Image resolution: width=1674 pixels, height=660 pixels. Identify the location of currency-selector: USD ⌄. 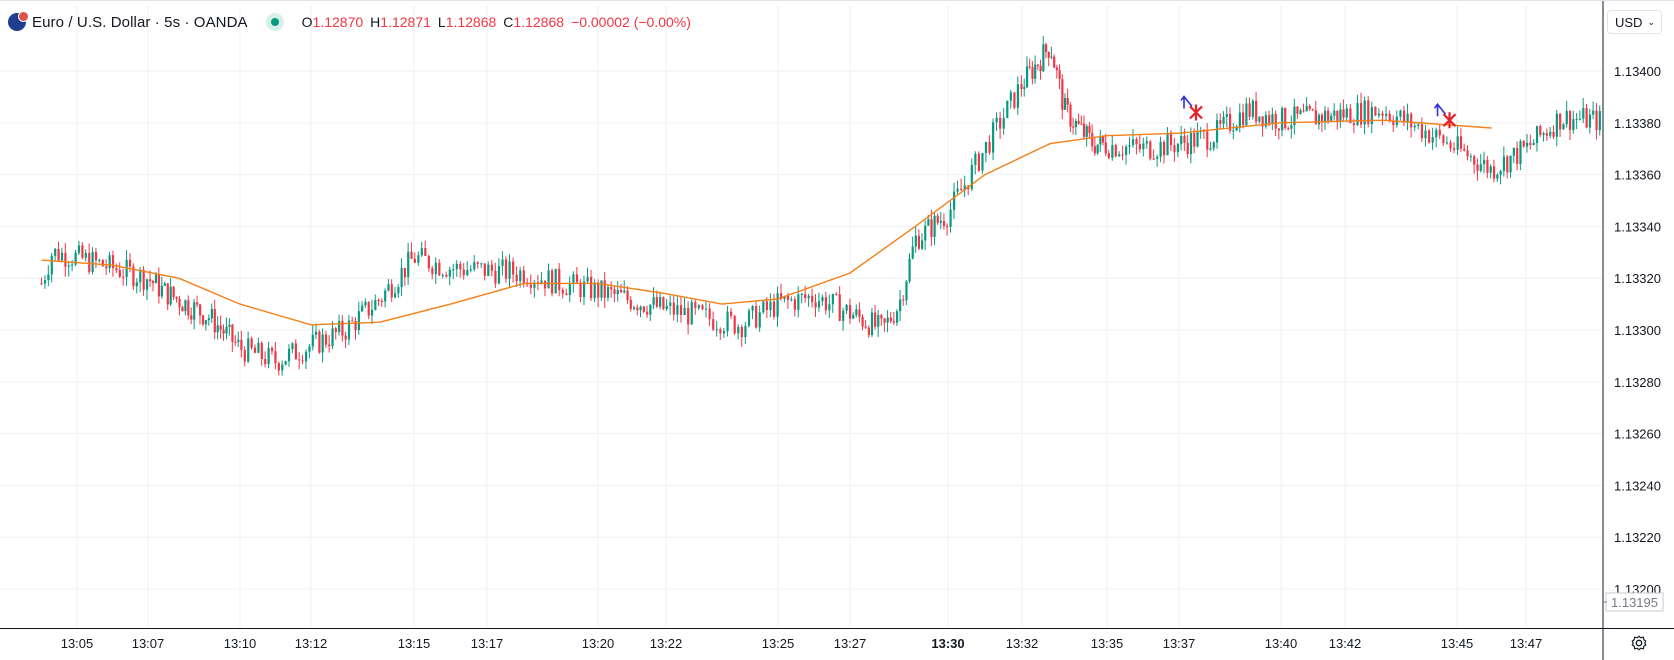
(1634, 22).